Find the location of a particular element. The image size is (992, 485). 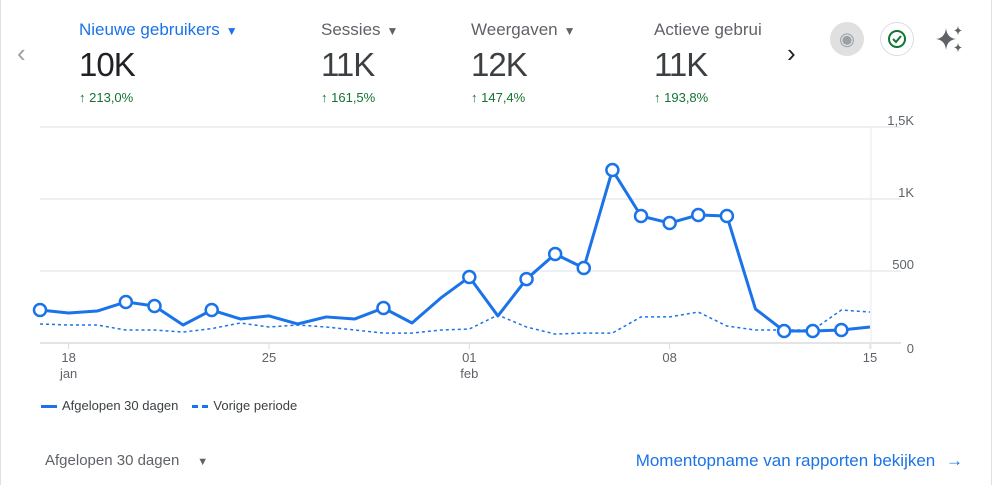

legend-label: Afgelopen 30 dagen is located at coordinates (120, 405).